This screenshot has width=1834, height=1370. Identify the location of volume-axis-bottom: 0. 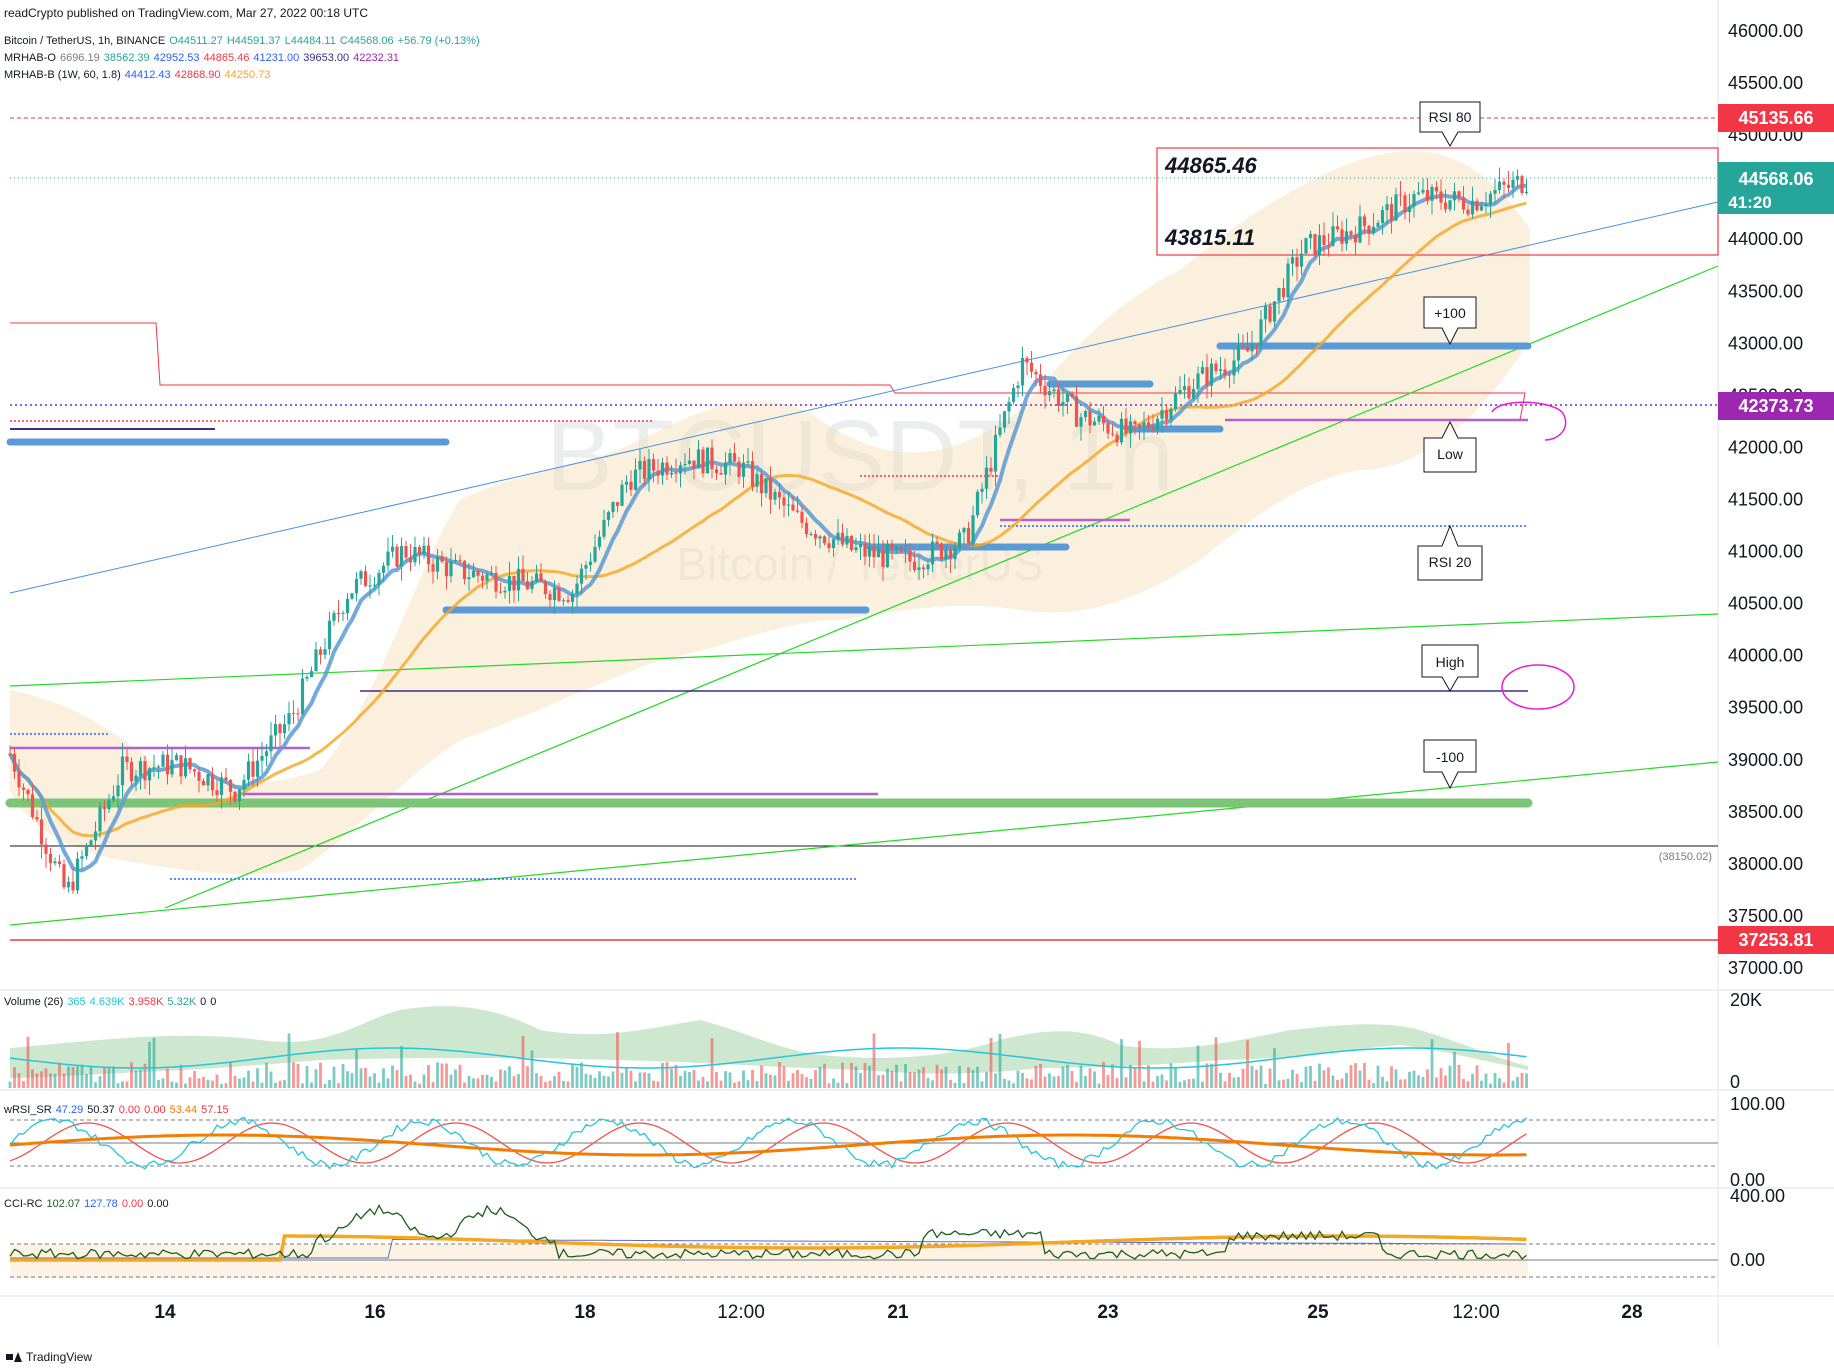
(1735, 1082).